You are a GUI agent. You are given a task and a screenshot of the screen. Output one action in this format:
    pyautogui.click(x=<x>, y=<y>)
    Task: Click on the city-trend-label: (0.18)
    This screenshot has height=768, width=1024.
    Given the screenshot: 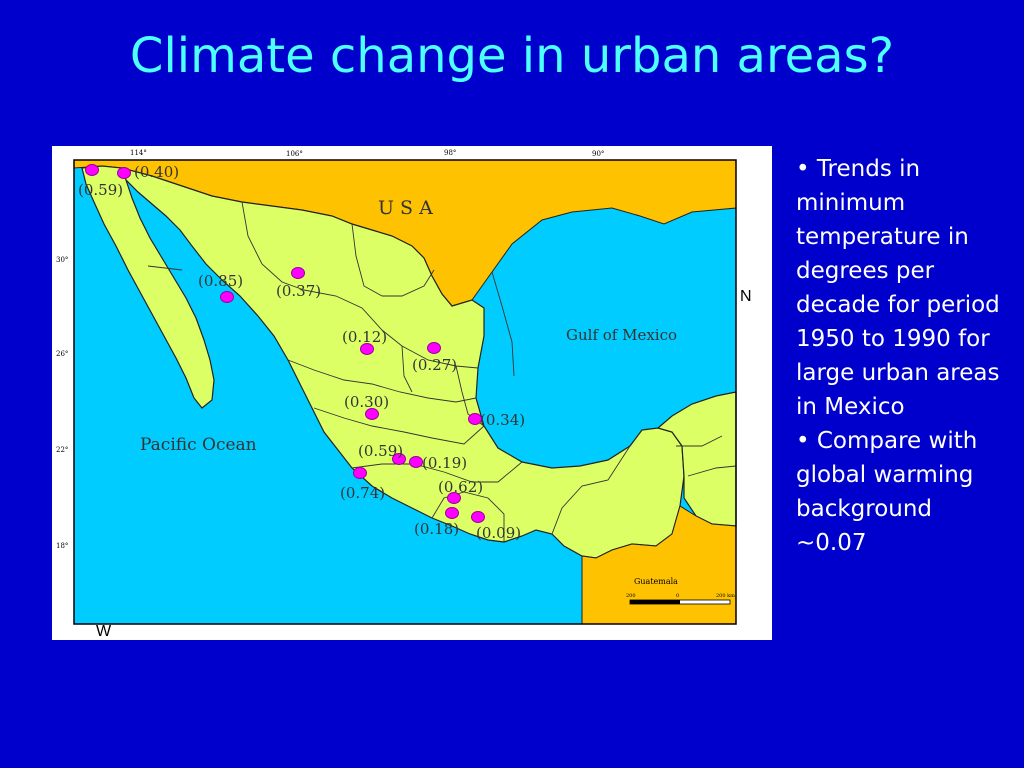 What is the action you would take?
    pyautogui.click(x=436, y=529)
    